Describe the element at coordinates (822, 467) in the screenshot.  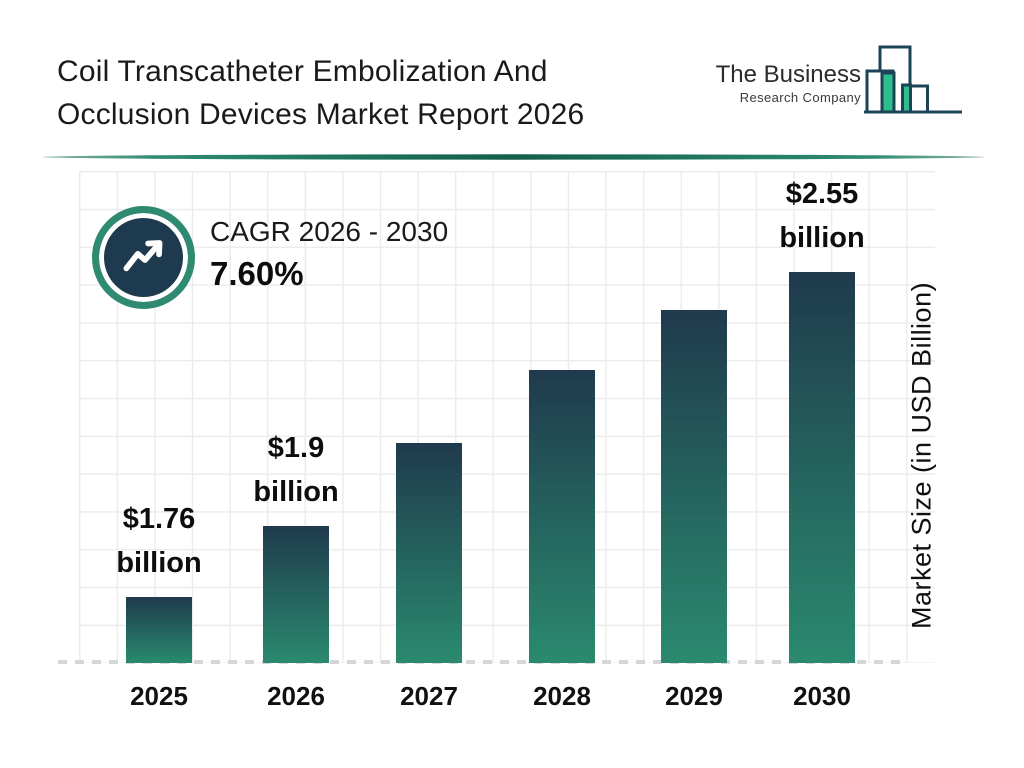
I see `bar-2030` at that location.